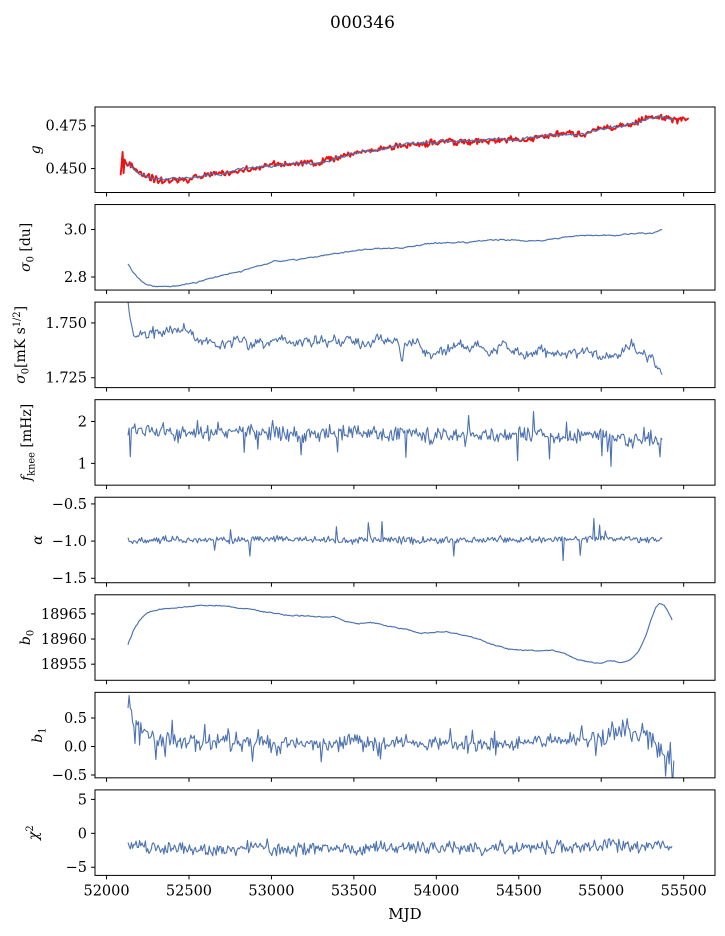  I want to click on x-tick-label: 54000, so click(436, 891).